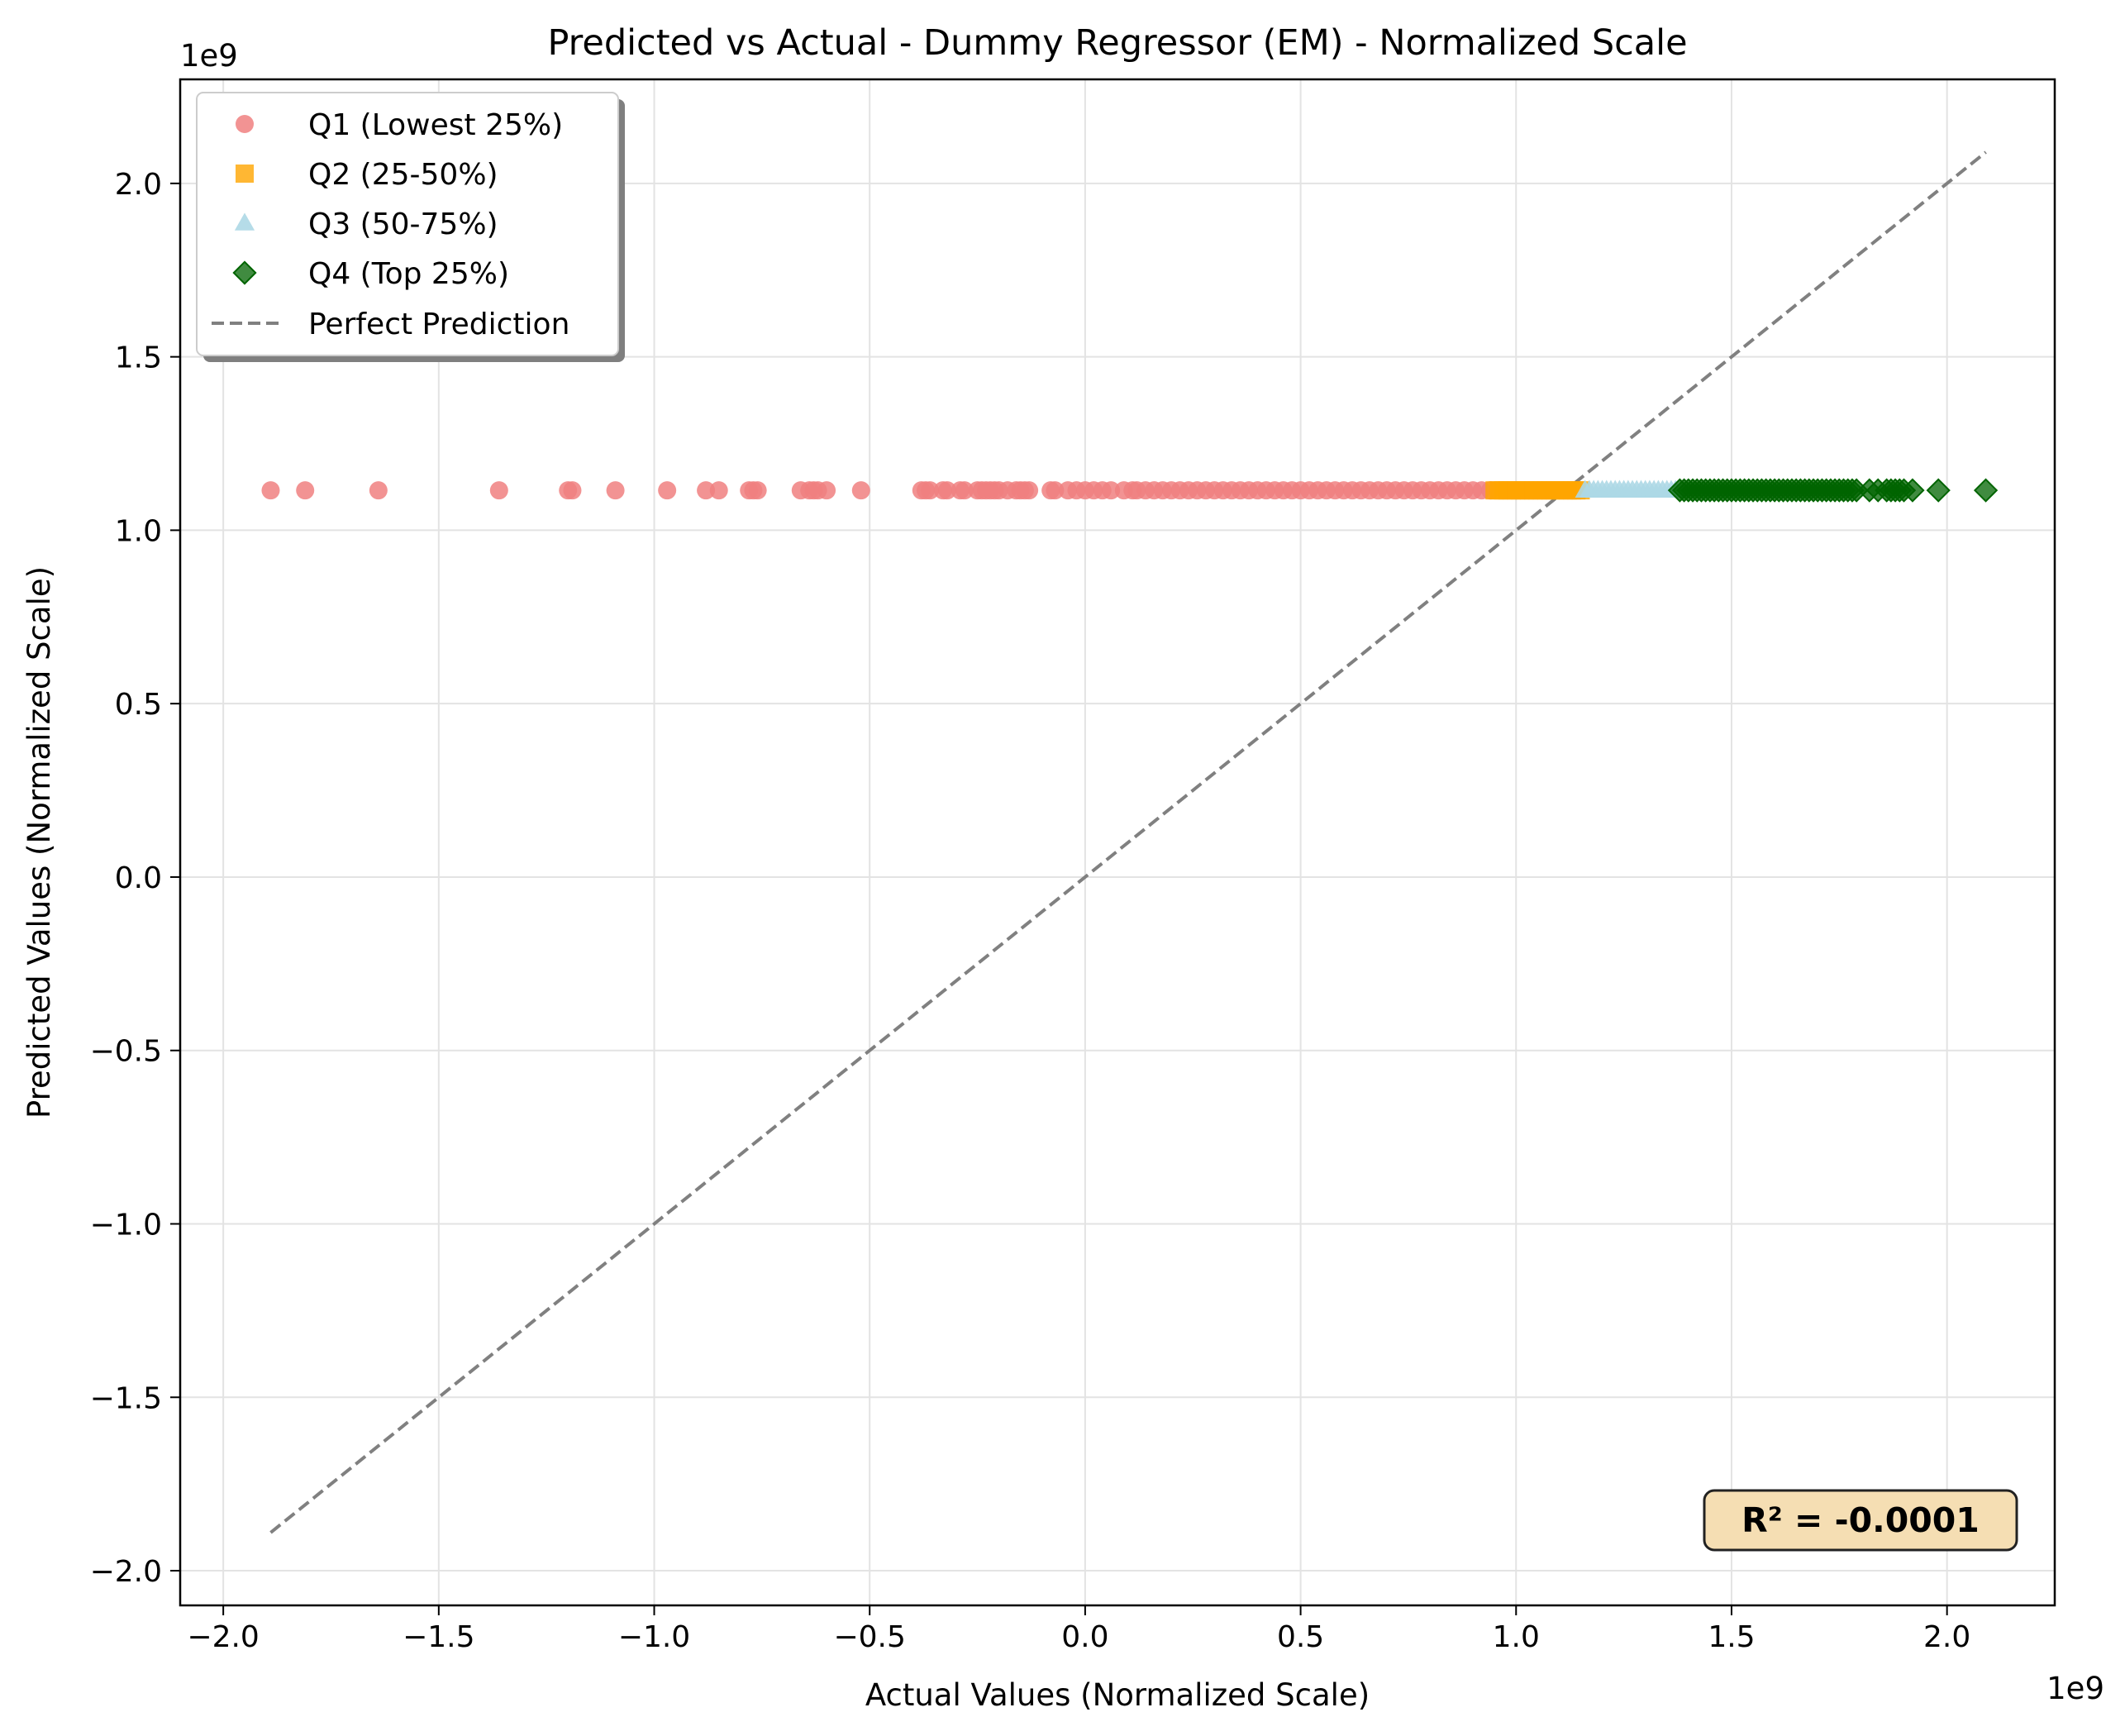 Image resolution: width=2125 pixels, height=1736 pixels. I want to click on legend-label: Q1 (Lowest 25%), so click(435, 125).